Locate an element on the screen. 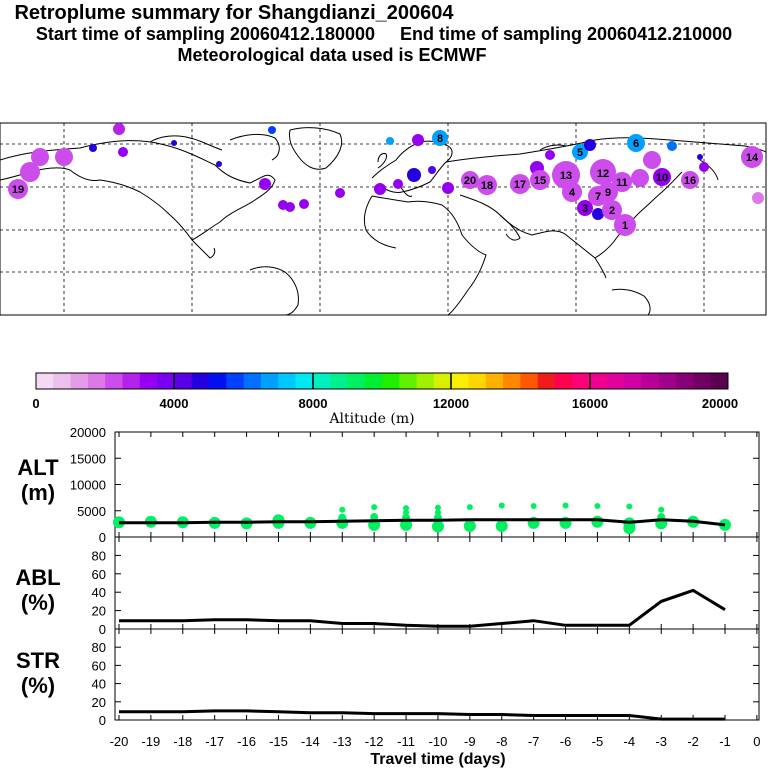 This screenshot has width=768, height=768. abl-line is located at coordinates (422, 608).